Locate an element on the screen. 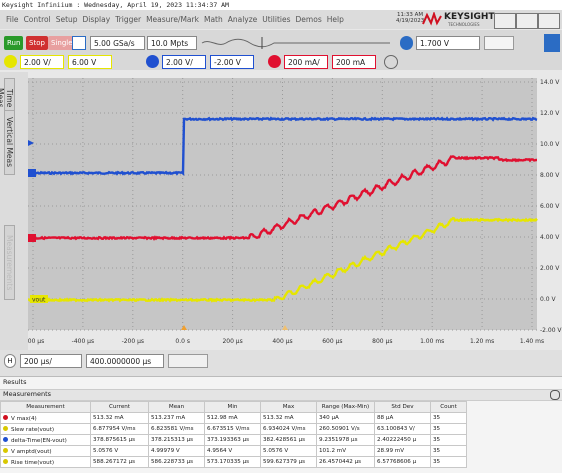 This screenshot has height=473, width=562. logo-name: KEYSIGHT is located at coordinates (469, 17).